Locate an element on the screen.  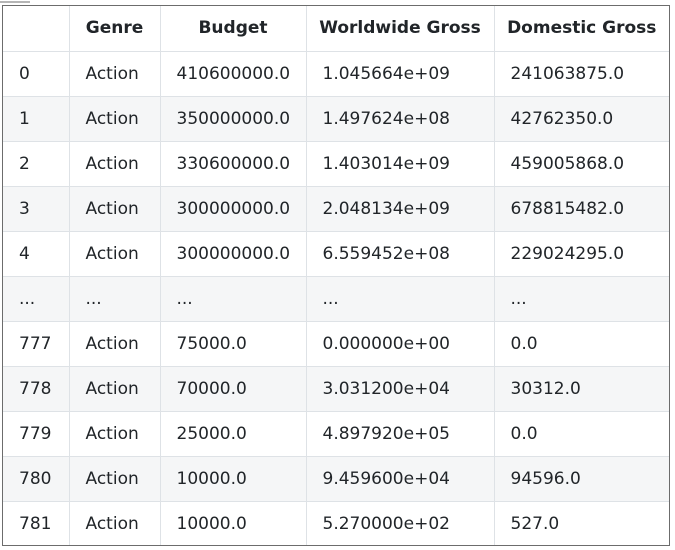
row-index: 4 is located at coordinates (36, 254).